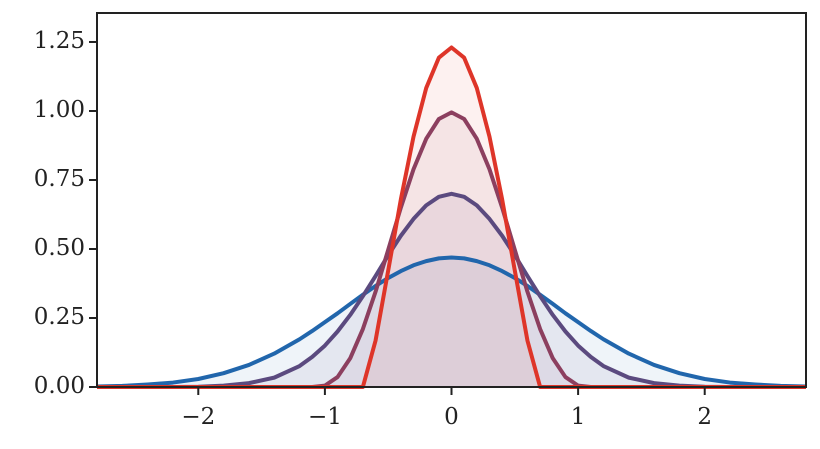 The height and width of the screenshot is (449, 820). What do you see at coordinates (325, 417) in the screenshot?
I see `x-tick-label: −1` at bounding box center [325, 417].